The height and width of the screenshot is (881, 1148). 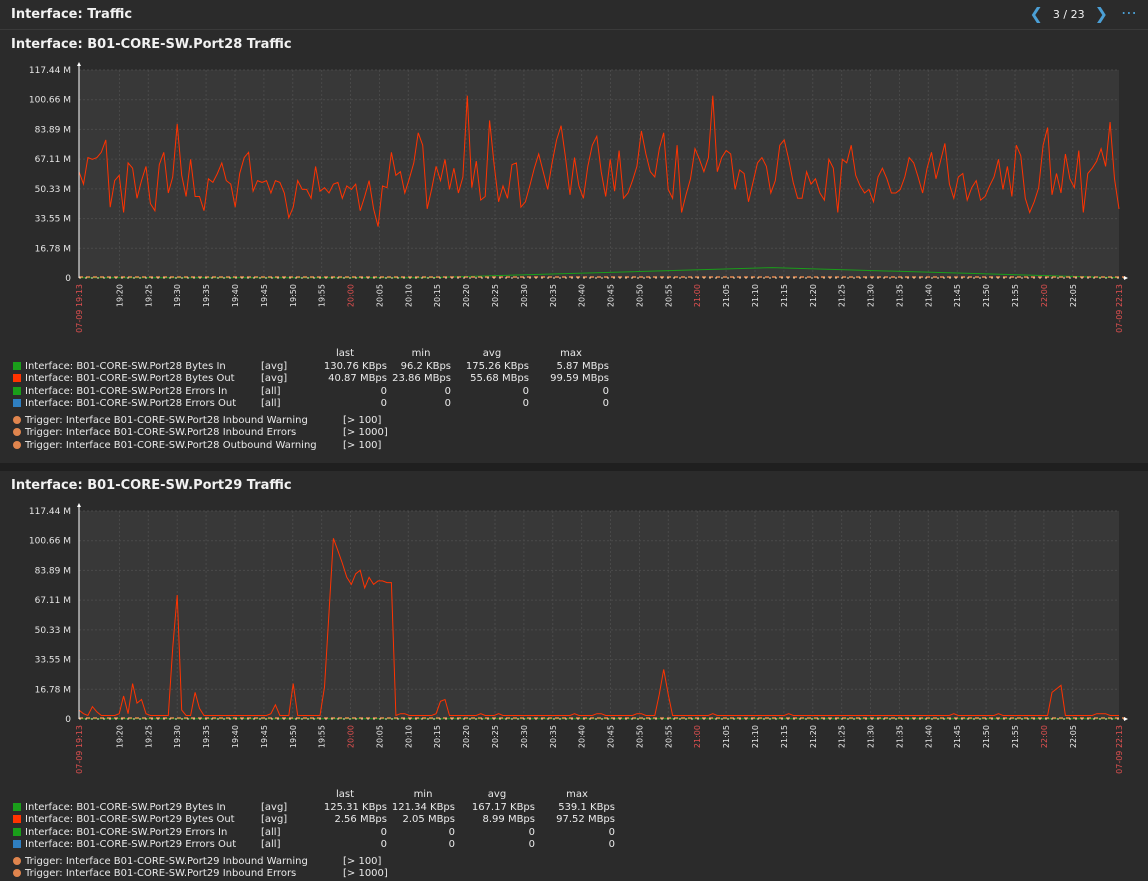 What do you see at coordinates (571, 367) in the screenshot?
I see `legend-item-max: 5.87 MBps` at bounding box center [571, 367].